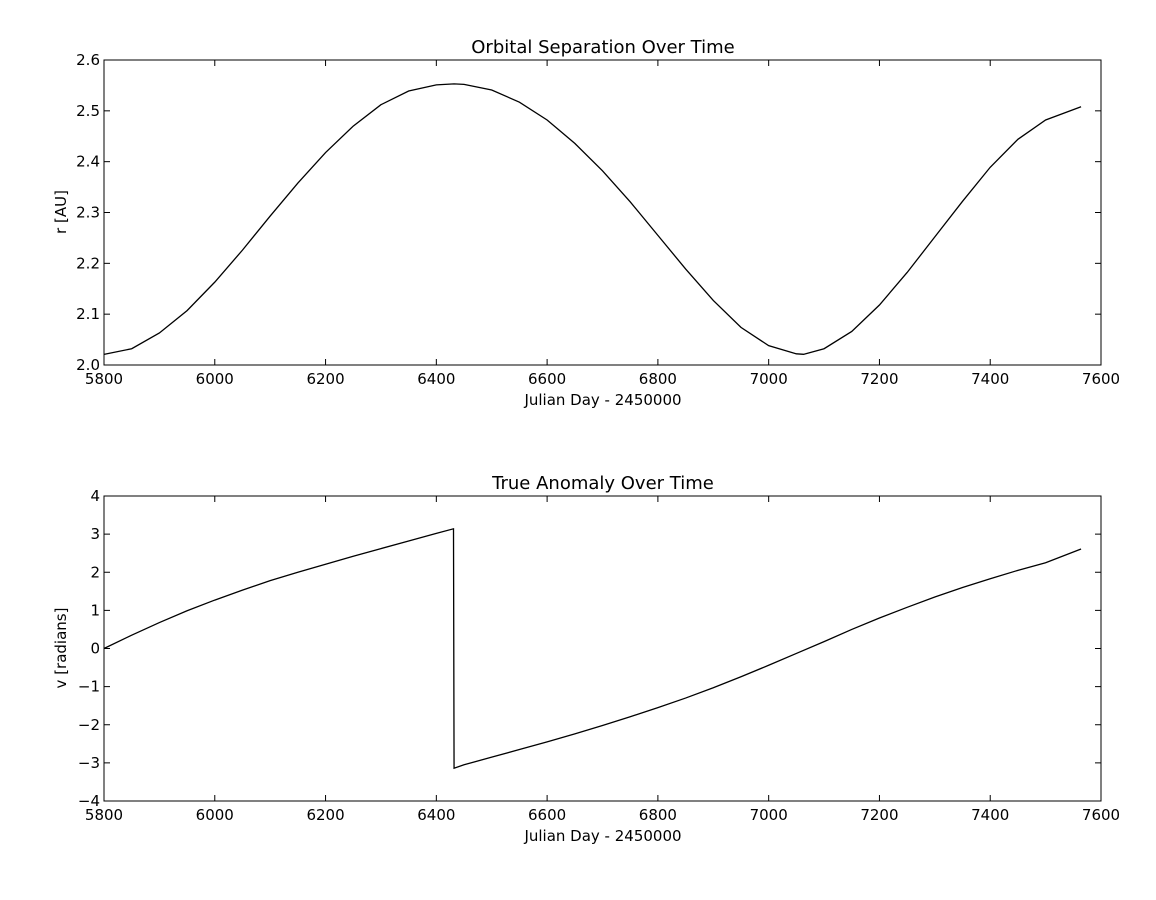 This screenshot has height=900, width=1156. What do you see at coordinates (95, 534) in the screenshot?
I see `y-tick-label: 3` at bounding box center [95, 534].